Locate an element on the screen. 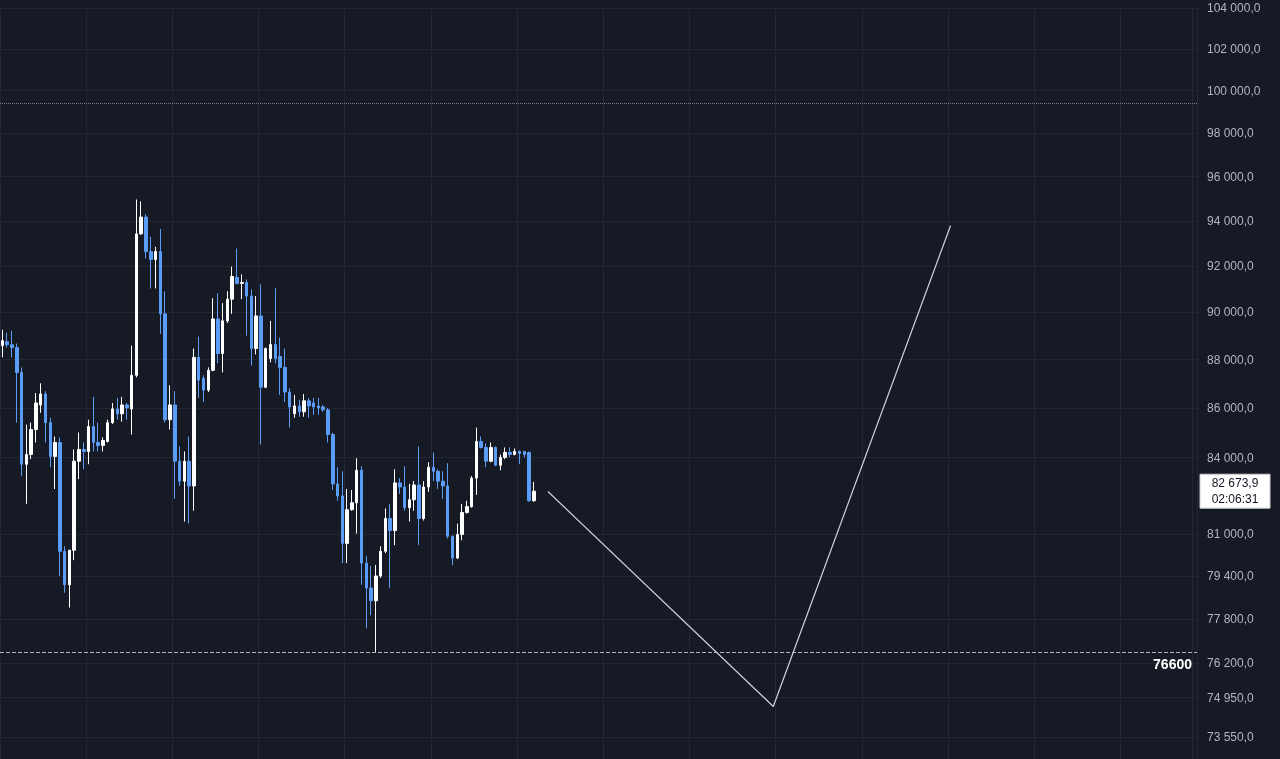  y-tick-label: 94 000,0 is located at coordinates (1231, 220).